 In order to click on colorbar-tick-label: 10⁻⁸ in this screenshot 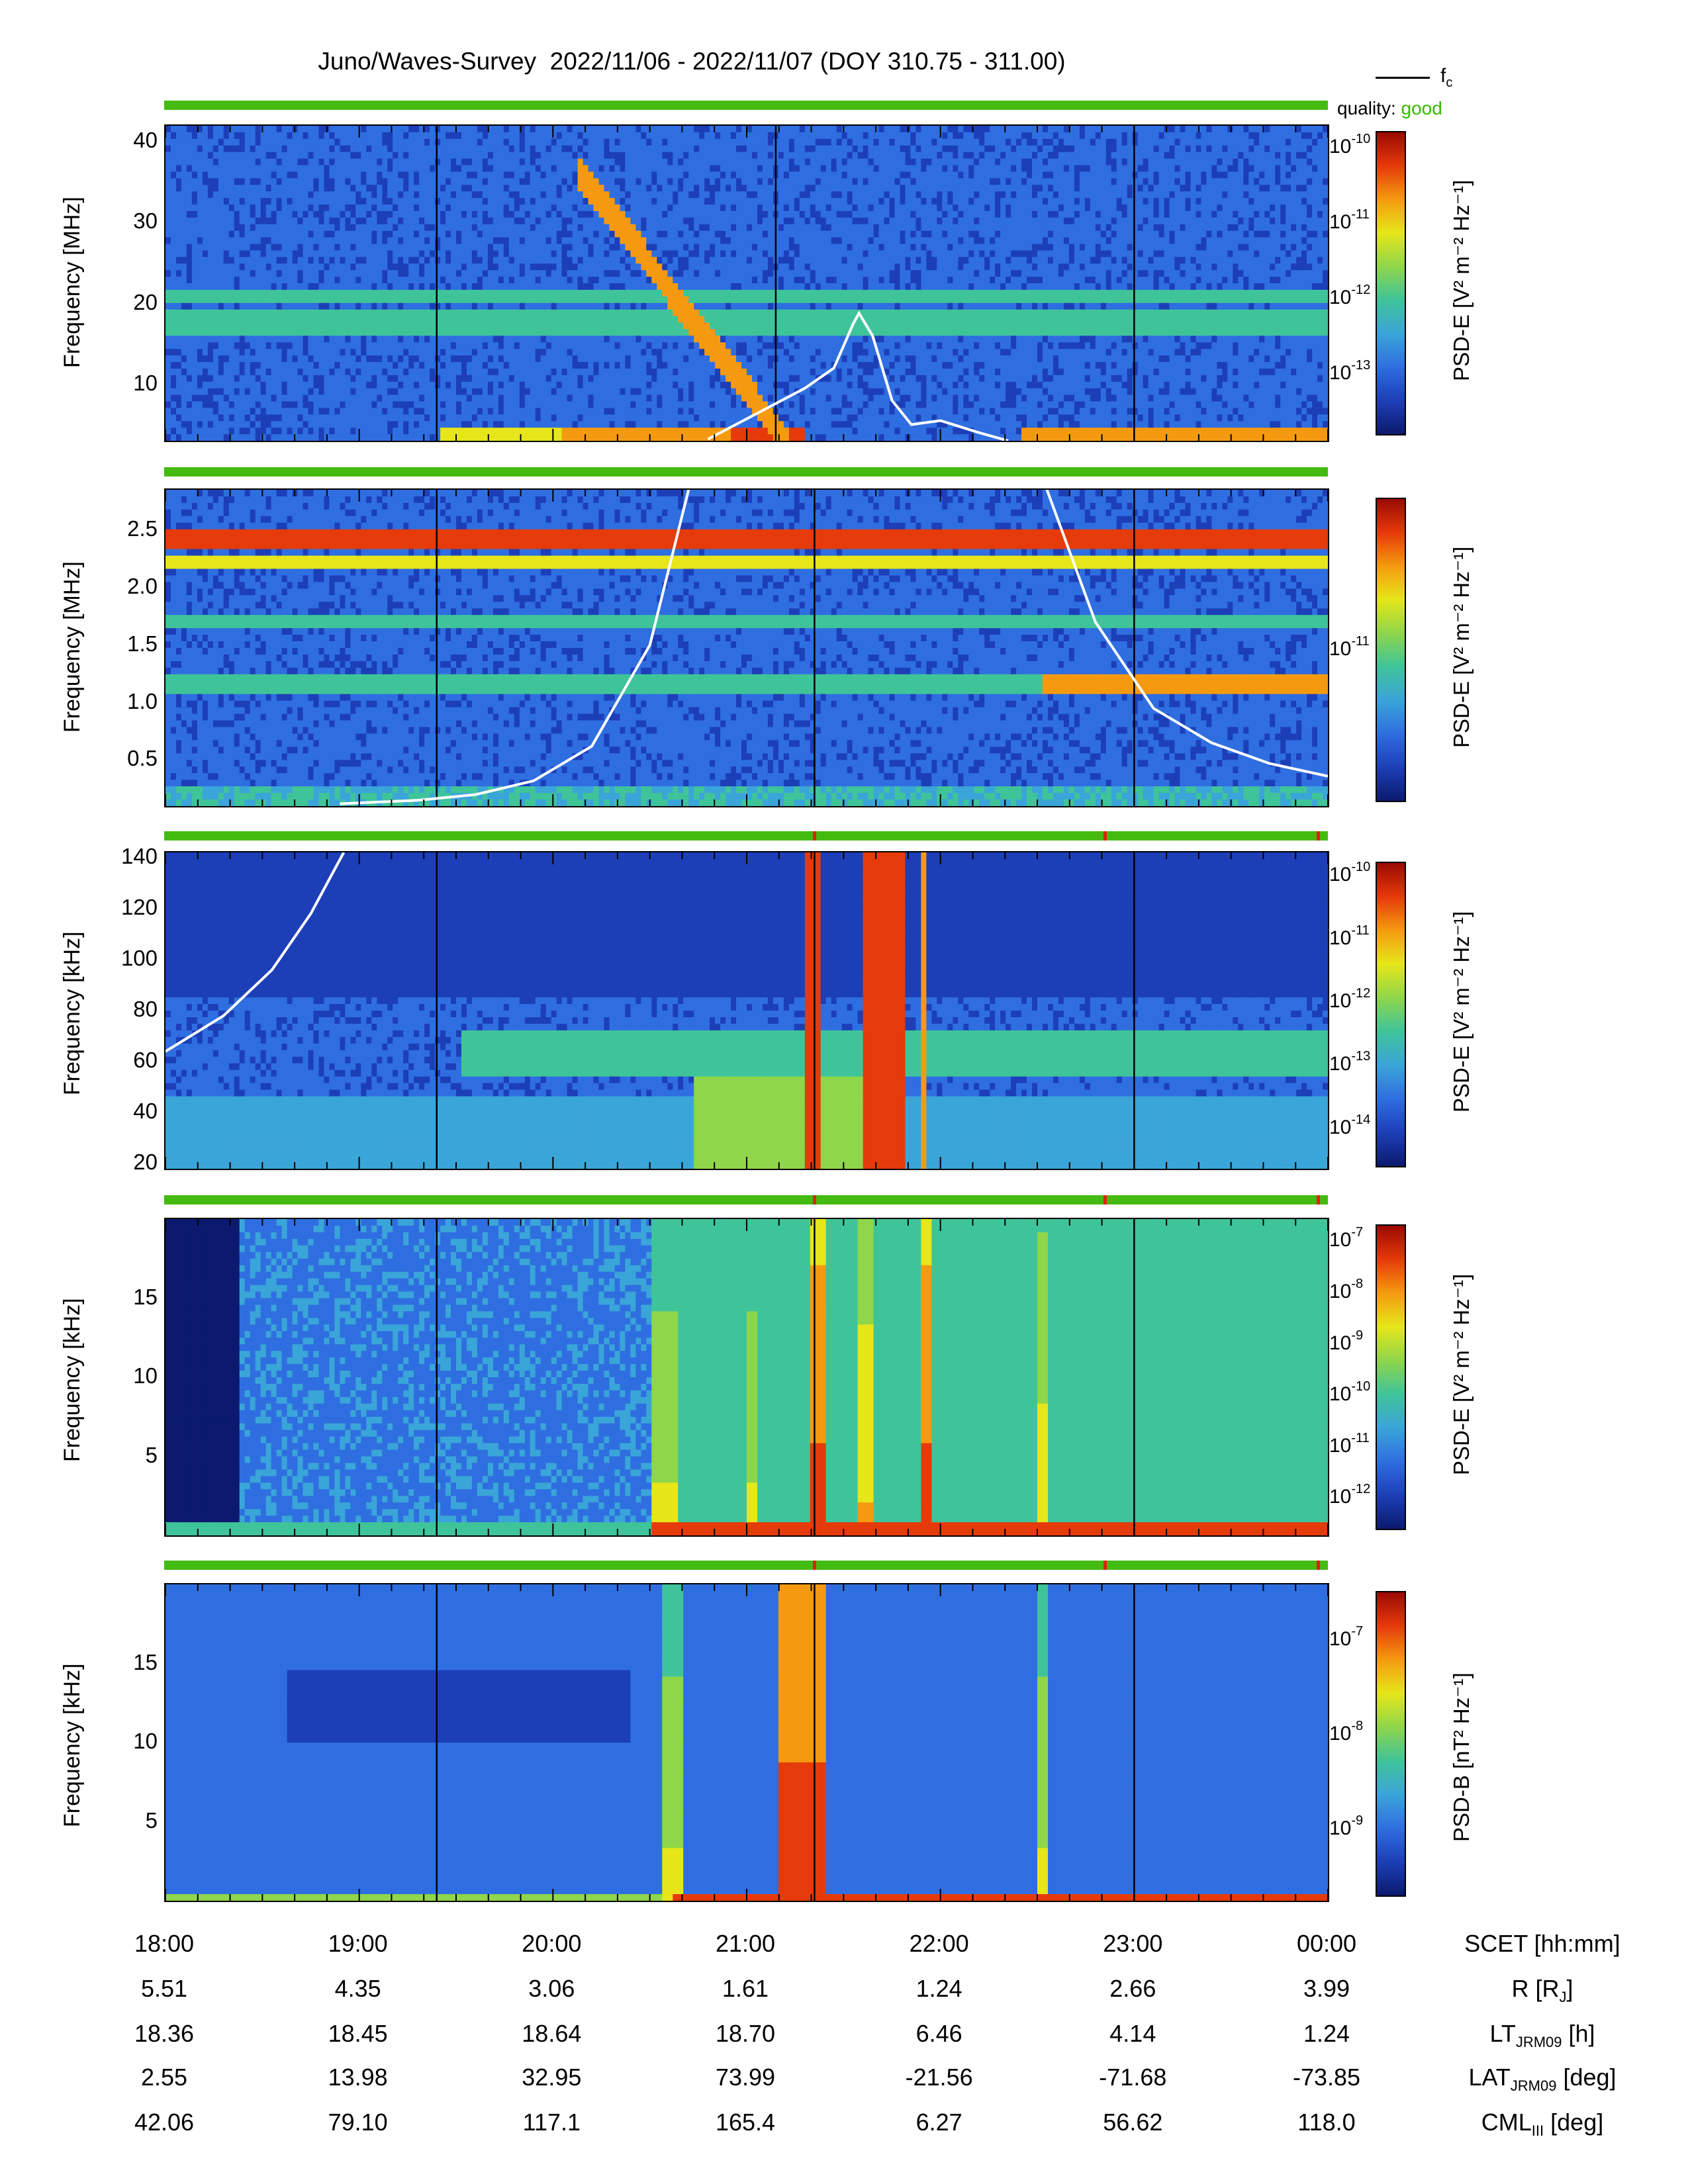, I will do `click(1346, 1290)`.